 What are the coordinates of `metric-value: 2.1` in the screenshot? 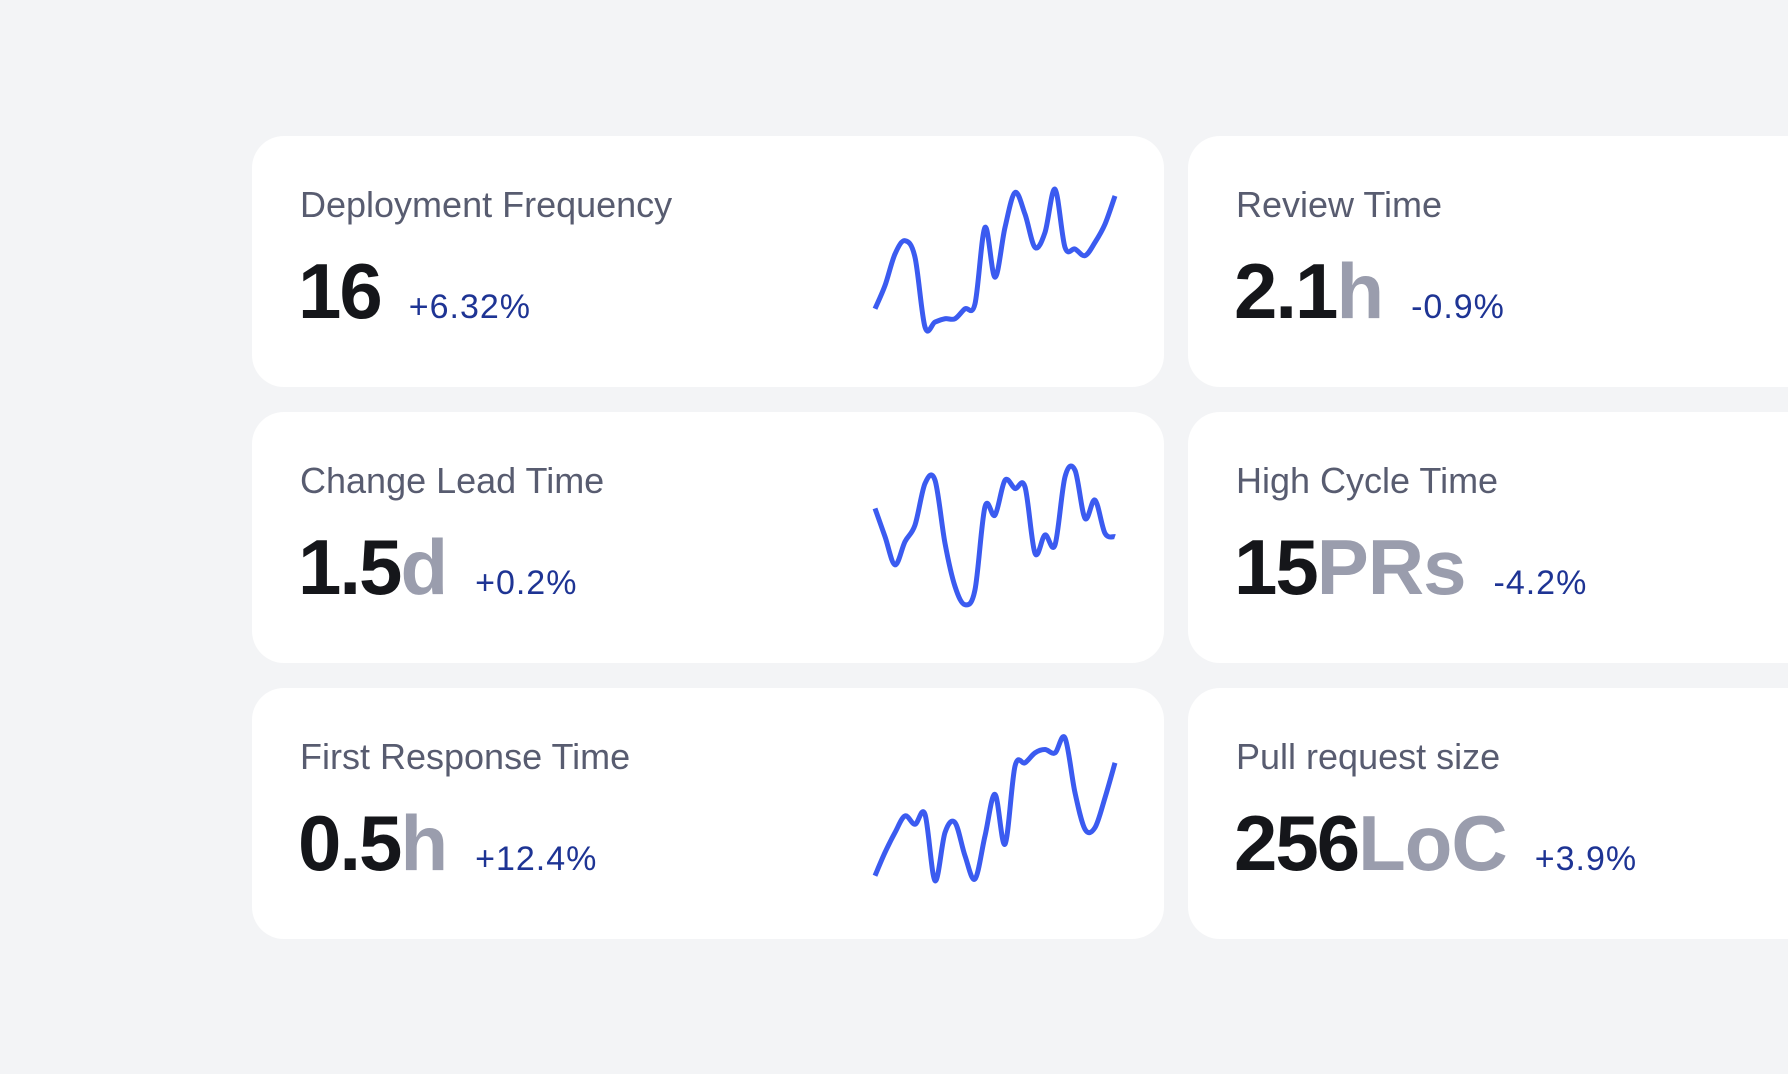 It's located at (1286, 291).